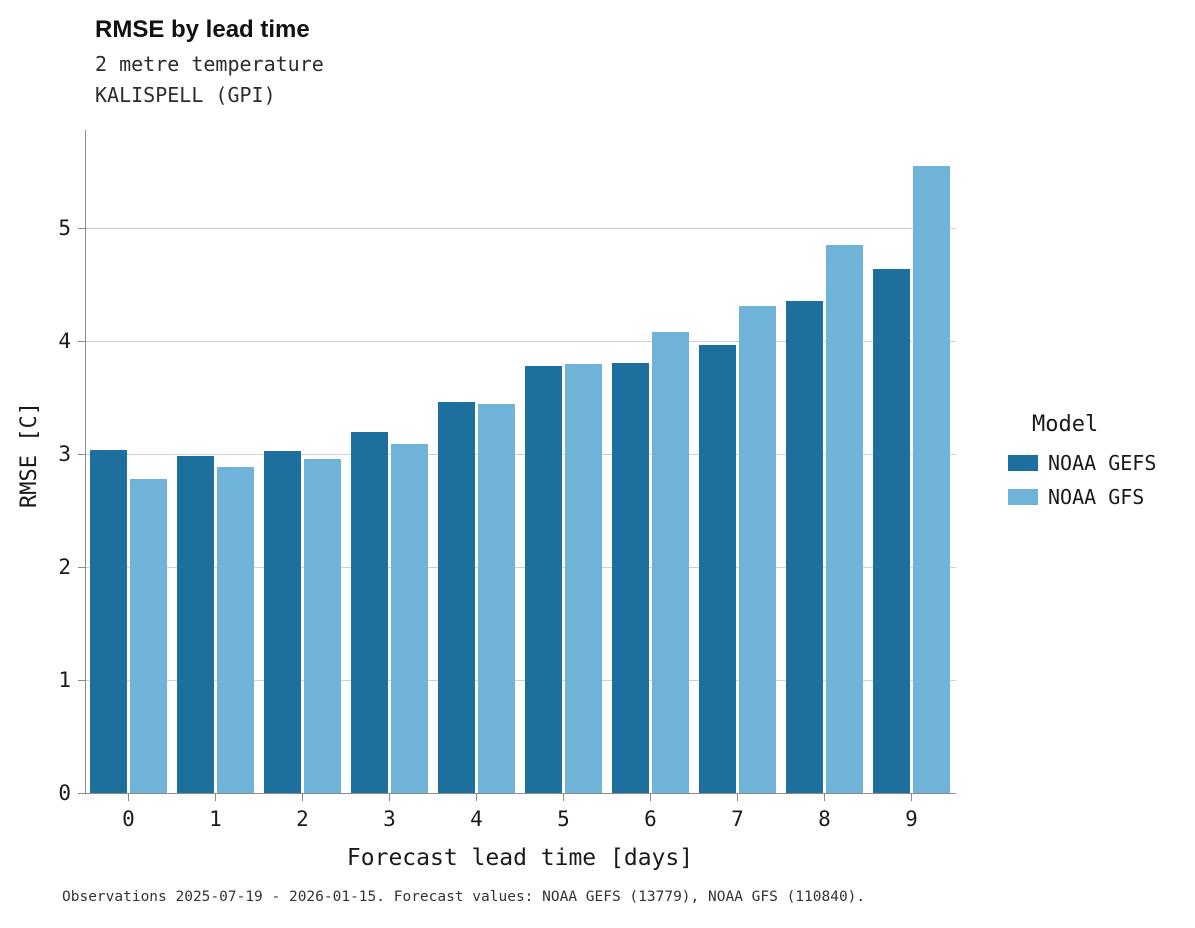  I want to click on chart-subtitle-station: KALISPELL (GPI), so click(185, 95).